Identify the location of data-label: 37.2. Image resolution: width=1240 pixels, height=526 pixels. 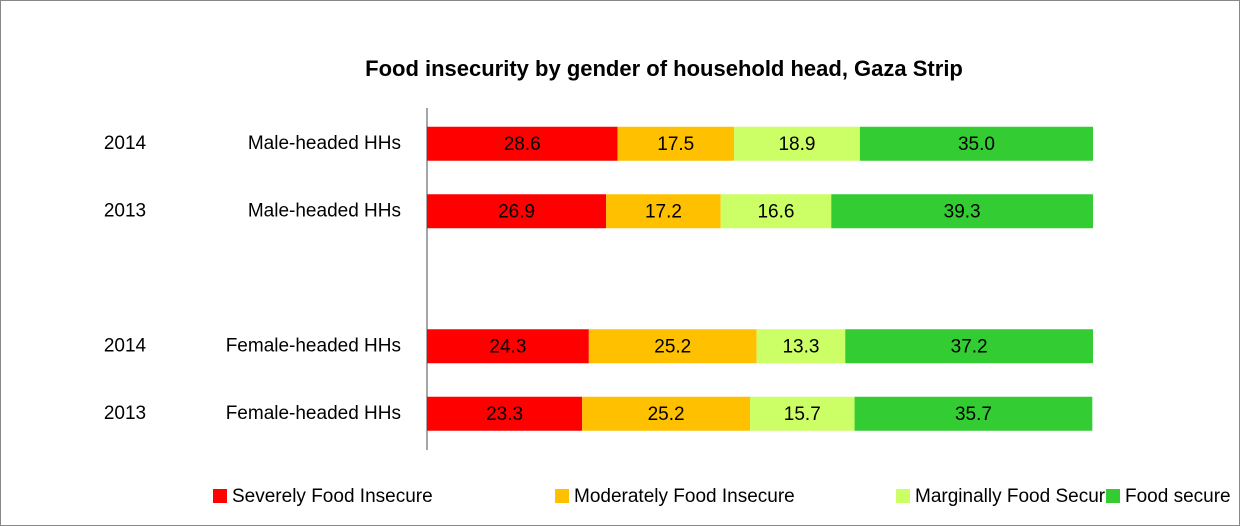
(969, 346).